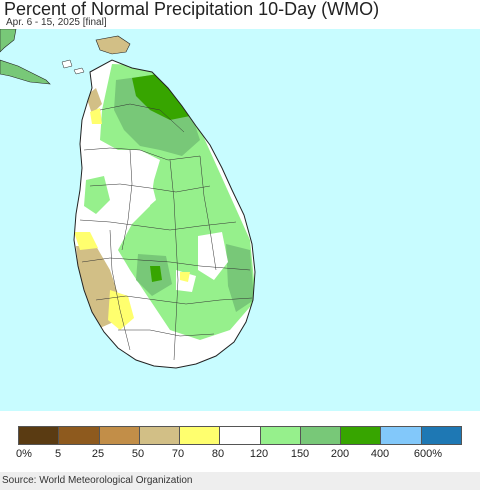 The image size is (480, 490). Describe the element at coordinates (259, 454) in the screenshot. I see `legend-label: 120` at that location.